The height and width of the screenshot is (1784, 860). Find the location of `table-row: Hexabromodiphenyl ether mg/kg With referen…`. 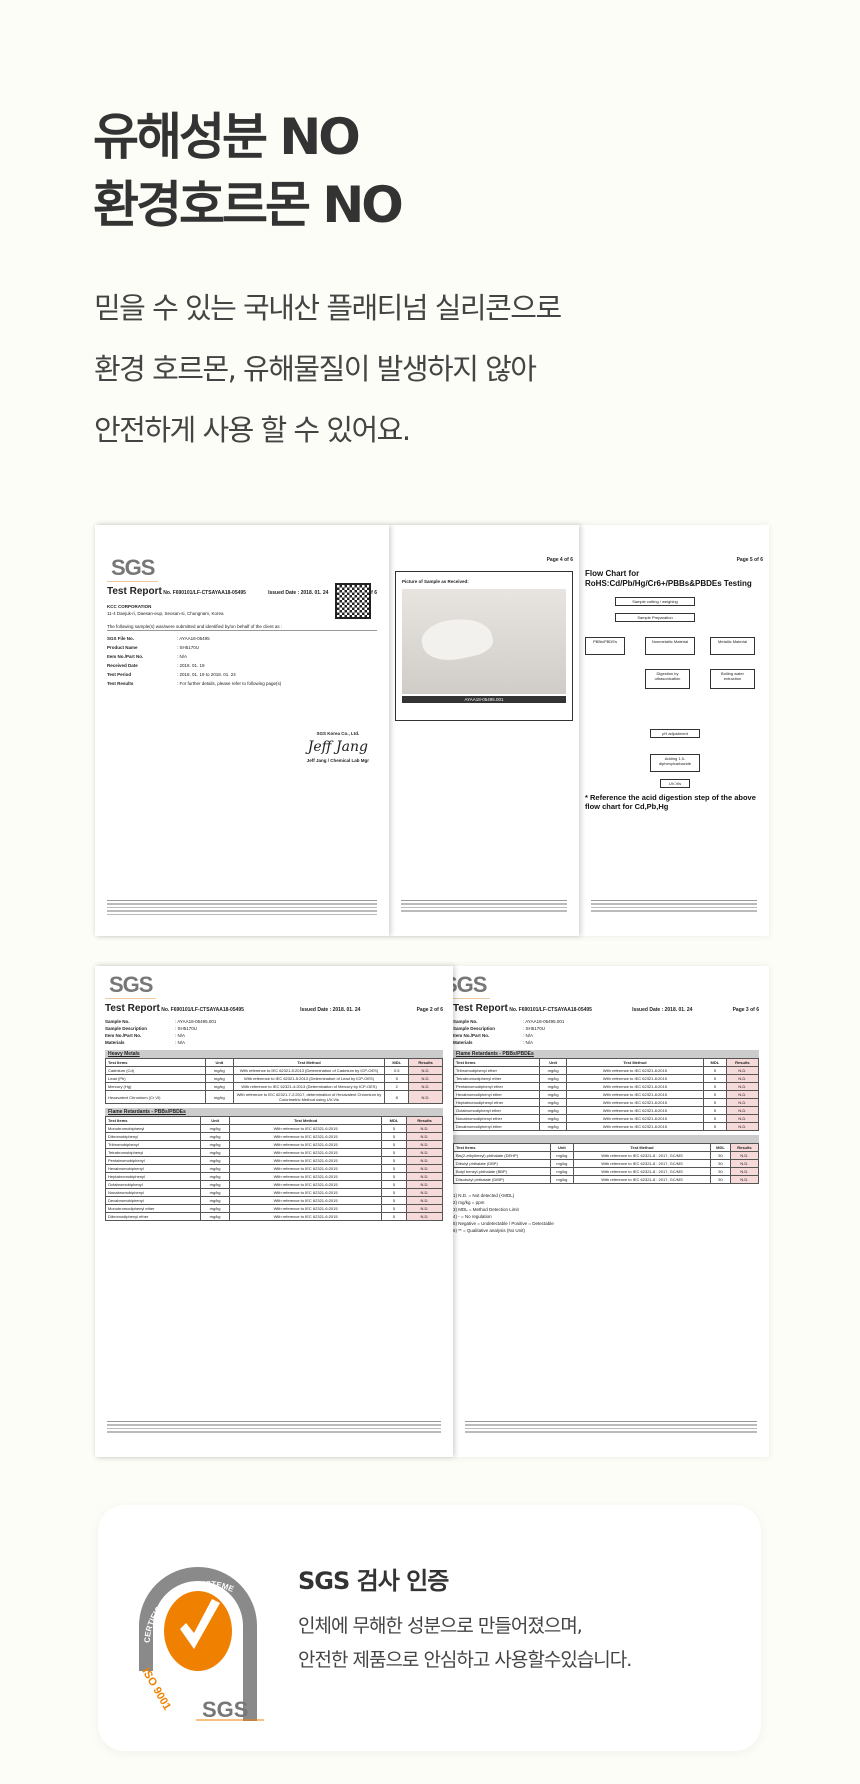

table-row: Hexabromodiphenyl ether mg/kg With referen… is located at coordinates (606, 1094).